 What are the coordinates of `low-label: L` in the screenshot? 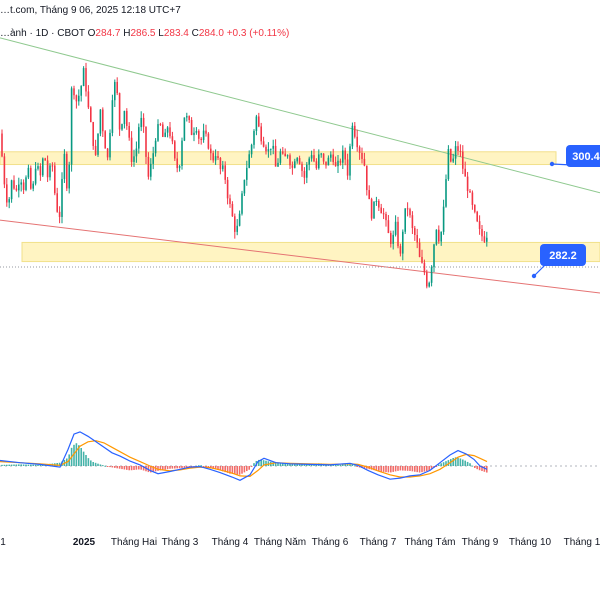 It's located at (161, 33).